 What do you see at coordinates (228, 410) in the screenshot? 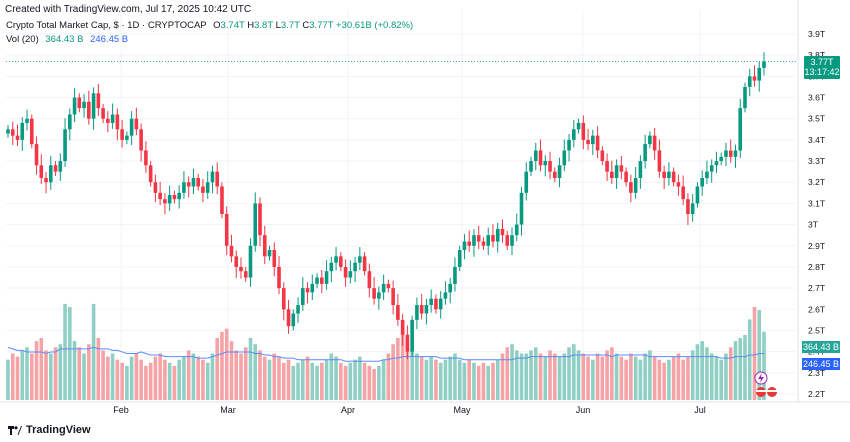
I see `x-tick-label: Mar` at bounding box center [228, 410].